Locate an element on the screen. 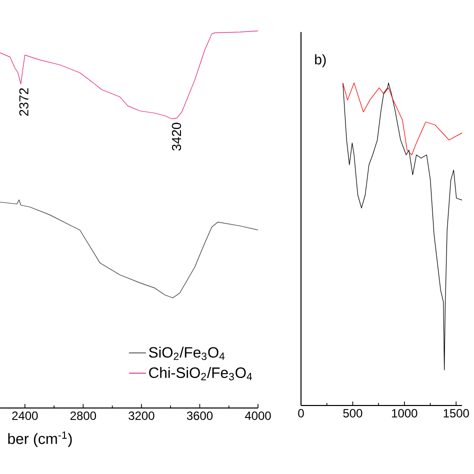 The width and height of the screenshot is (474, 474). x-tick-label: 3600 is located at coordinates (199, 416).